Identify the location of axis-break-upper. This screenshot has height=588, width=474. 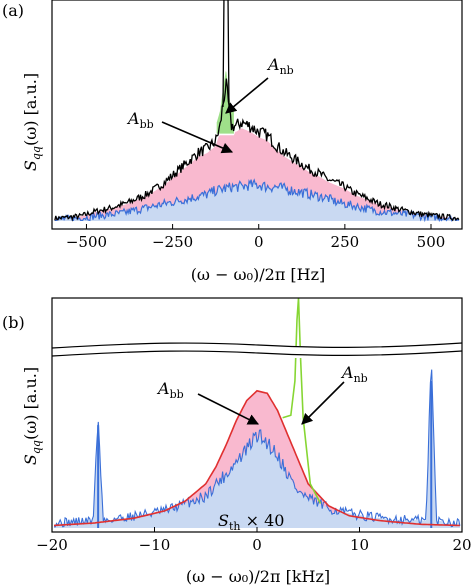
(257, 345).